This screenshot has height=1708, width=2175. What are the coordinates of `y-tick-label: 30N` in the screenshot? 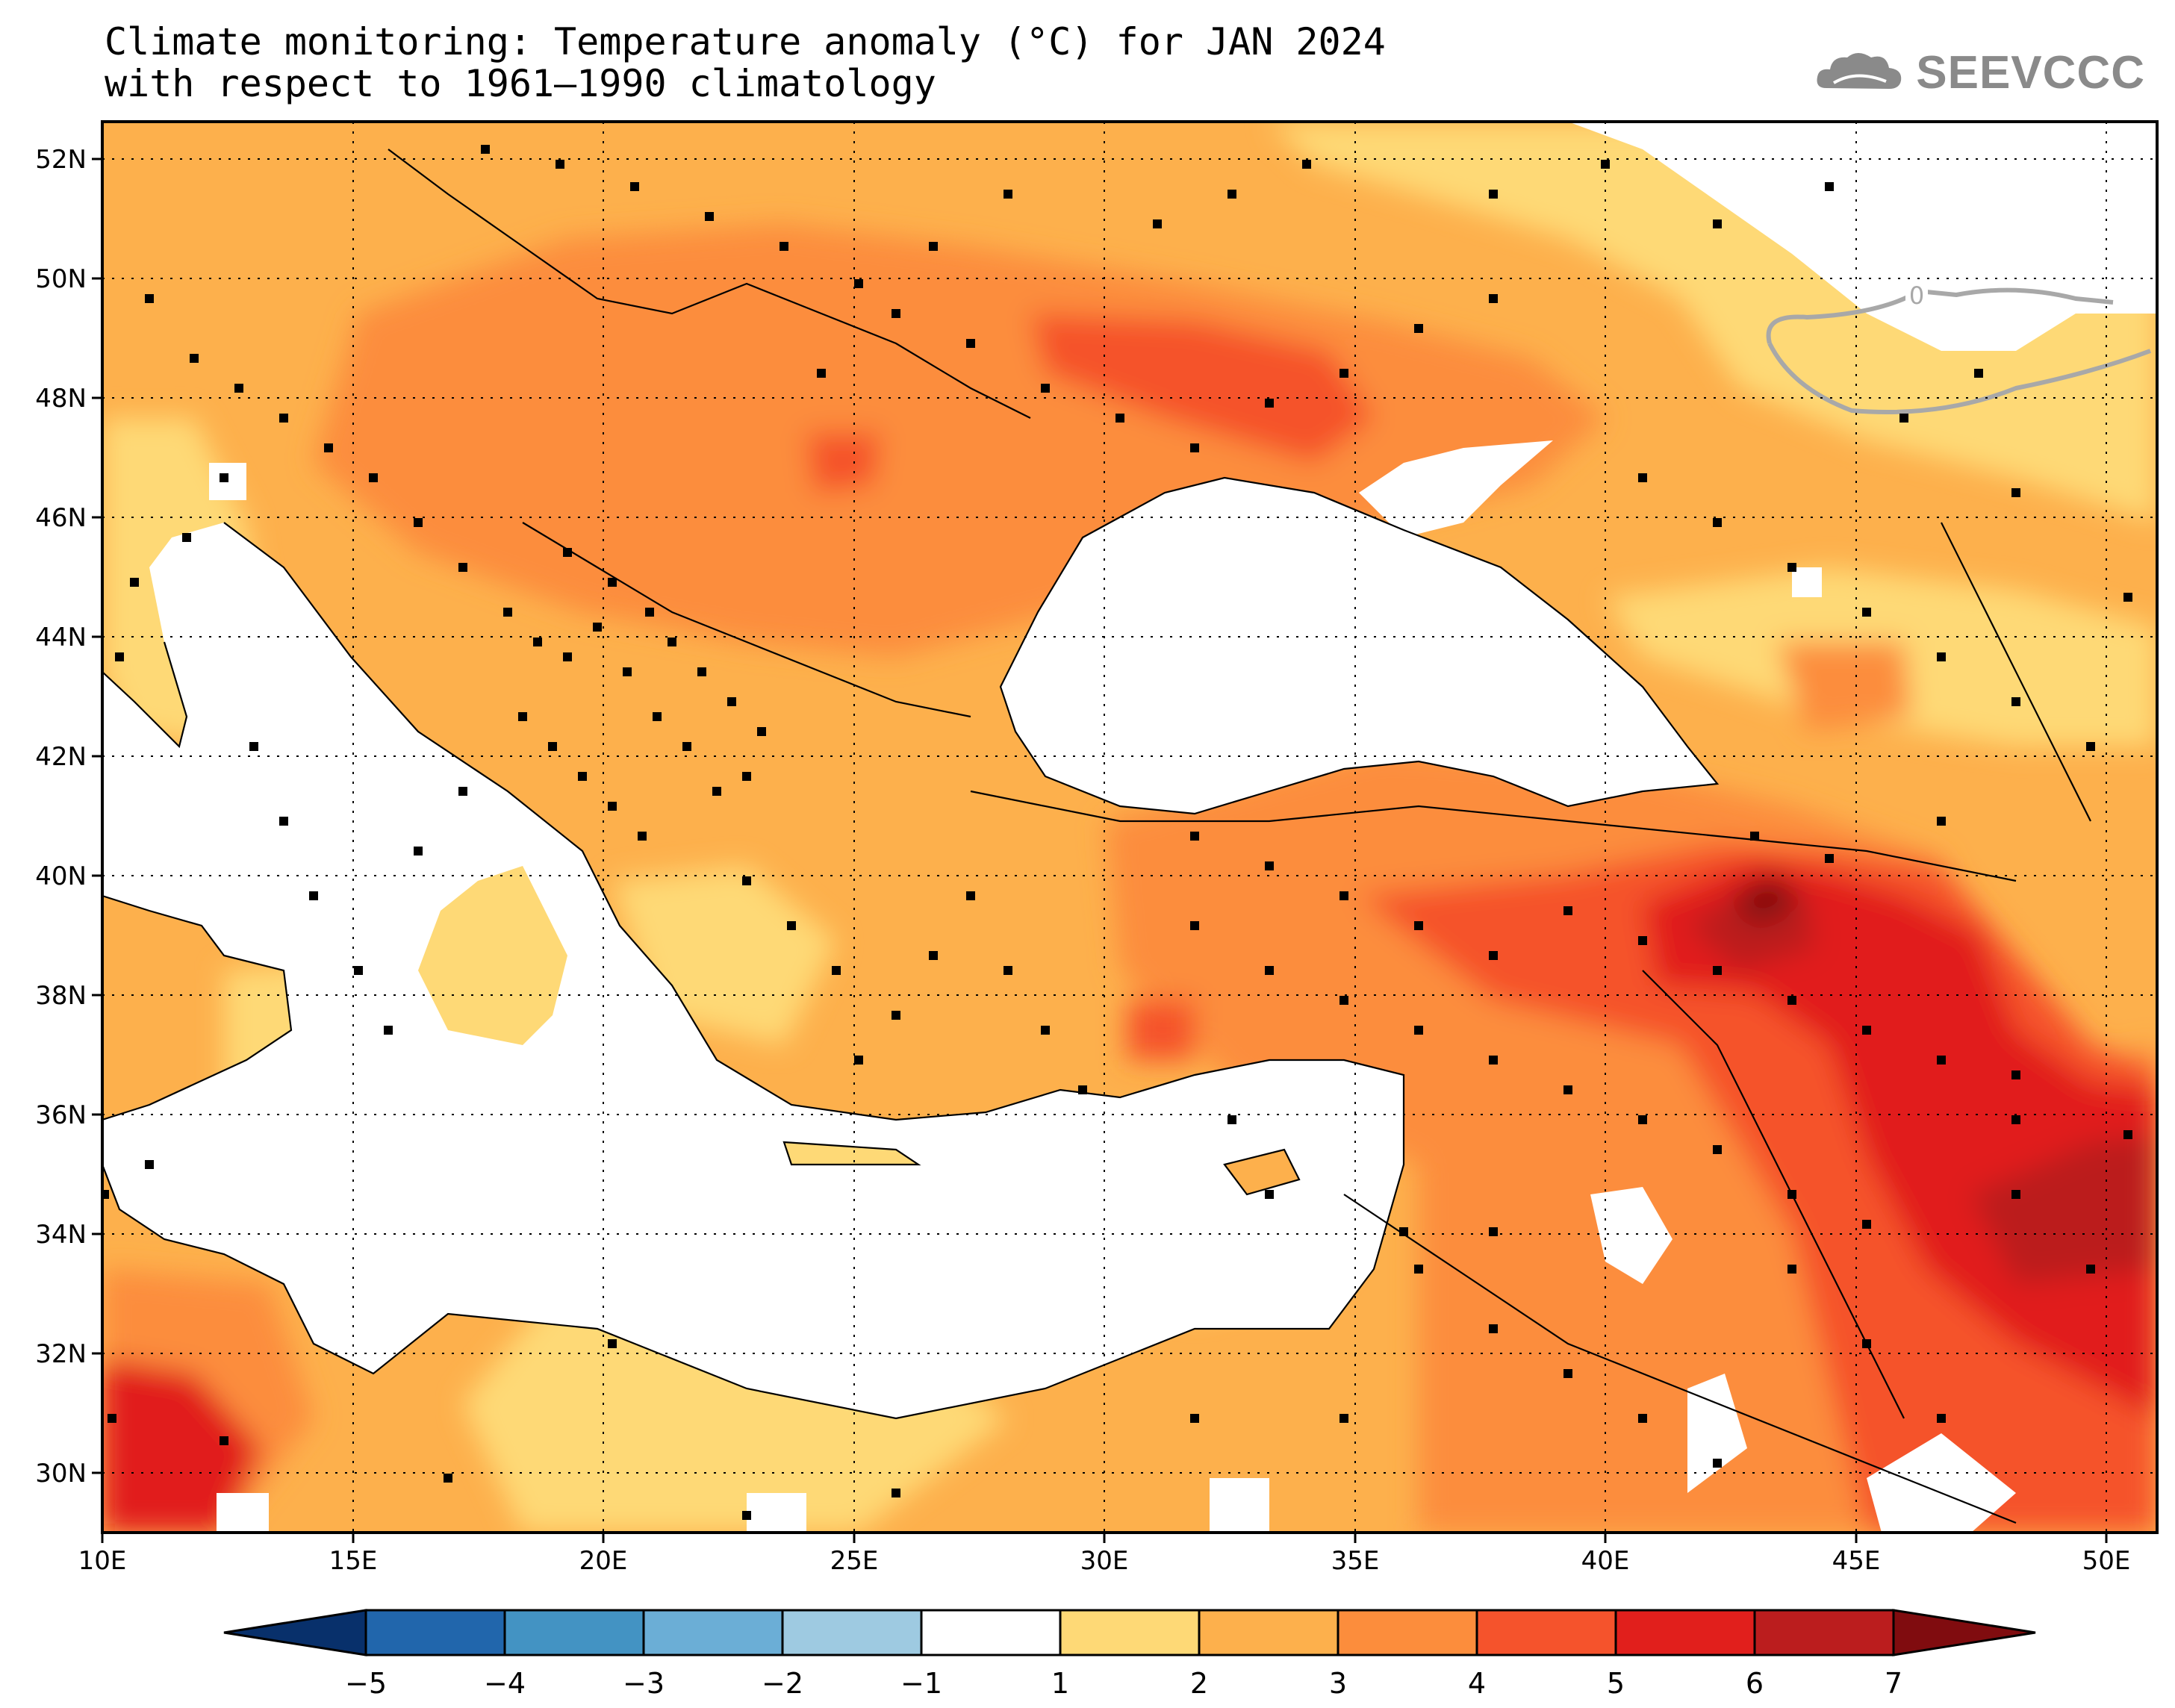 It's located at (61, 1474).